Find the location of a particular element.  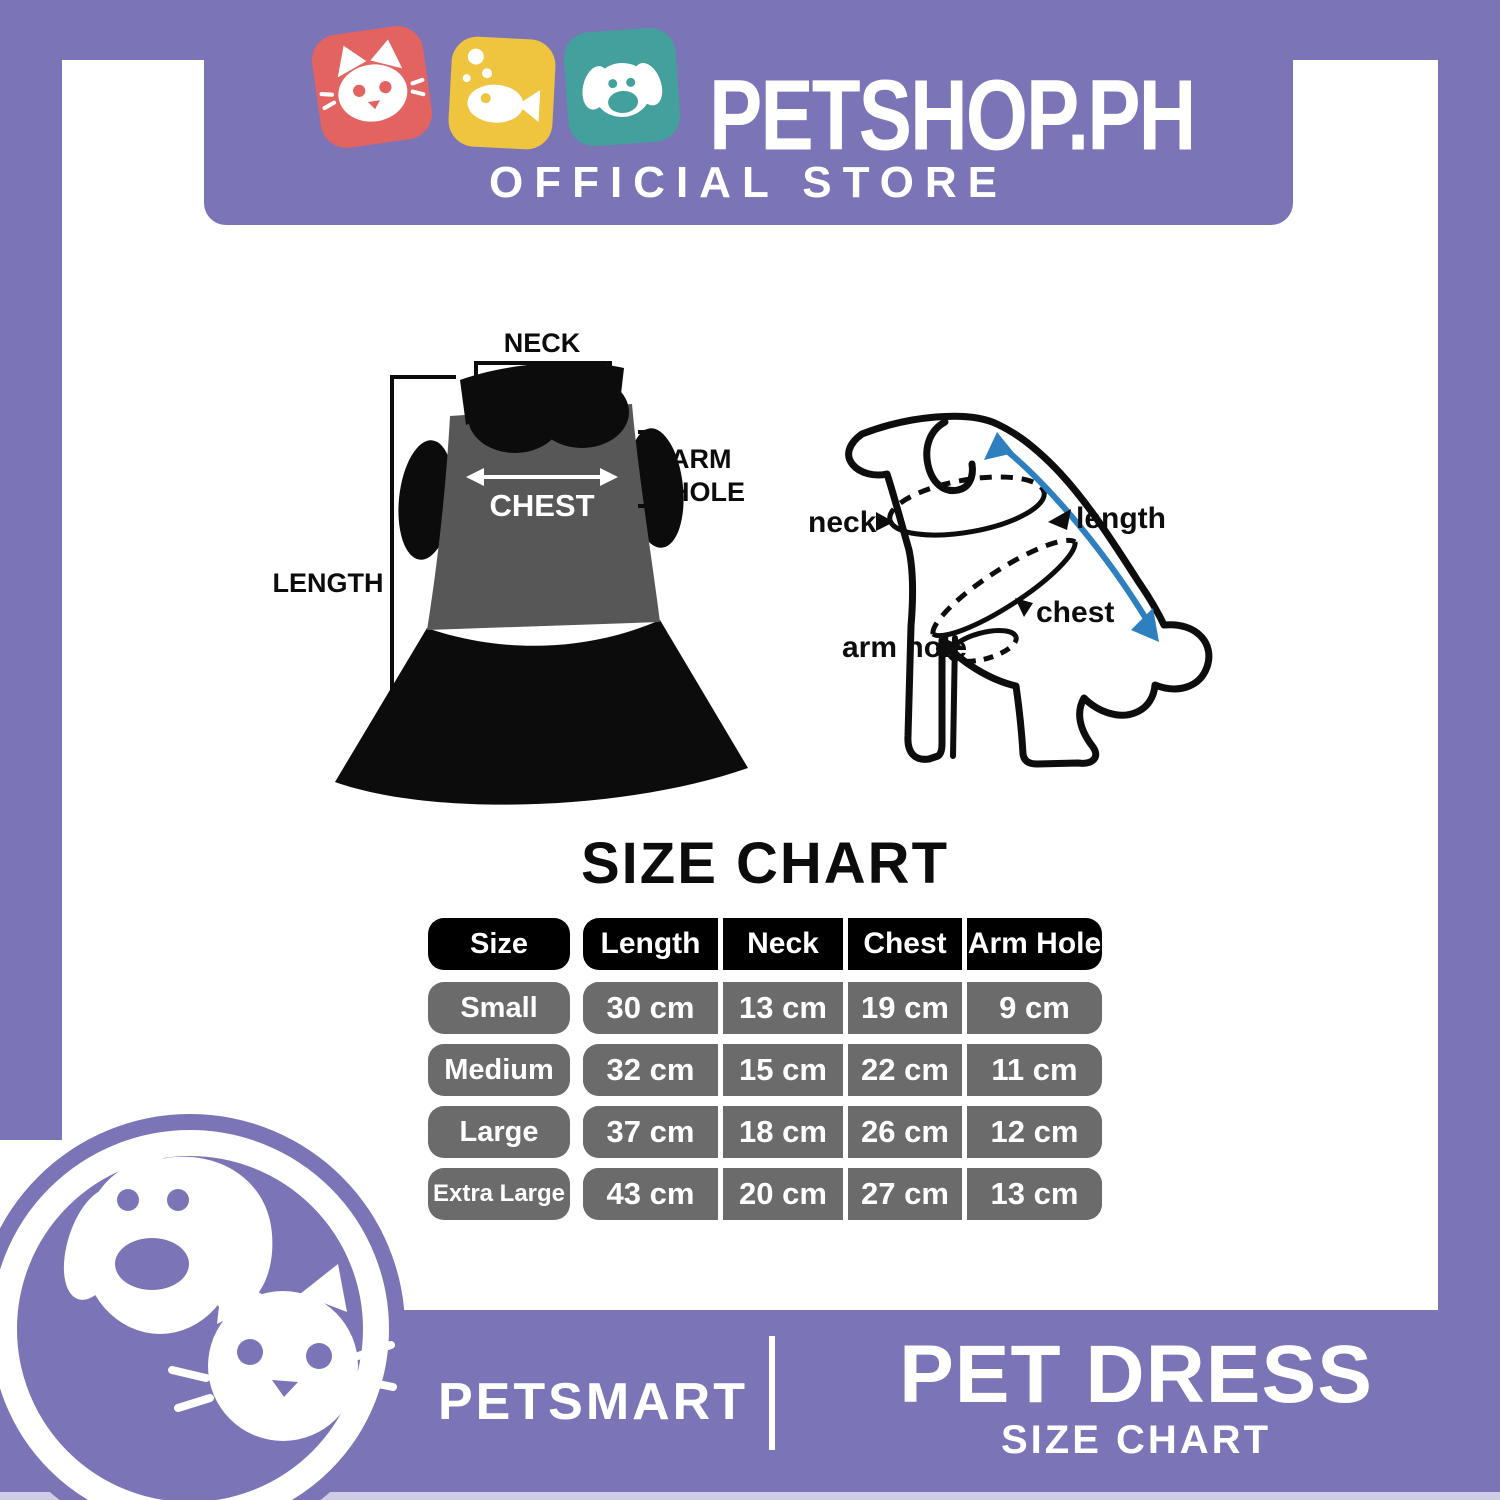

table-row-label: Small is located at coordinates (499, 1008).